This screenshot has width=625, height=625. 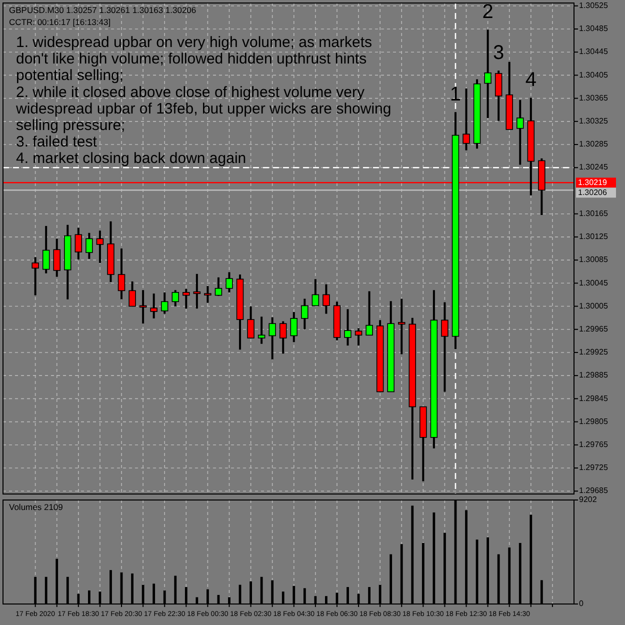 I want to click on y-tick-label: 1.29805, so click(x=593, y=421).